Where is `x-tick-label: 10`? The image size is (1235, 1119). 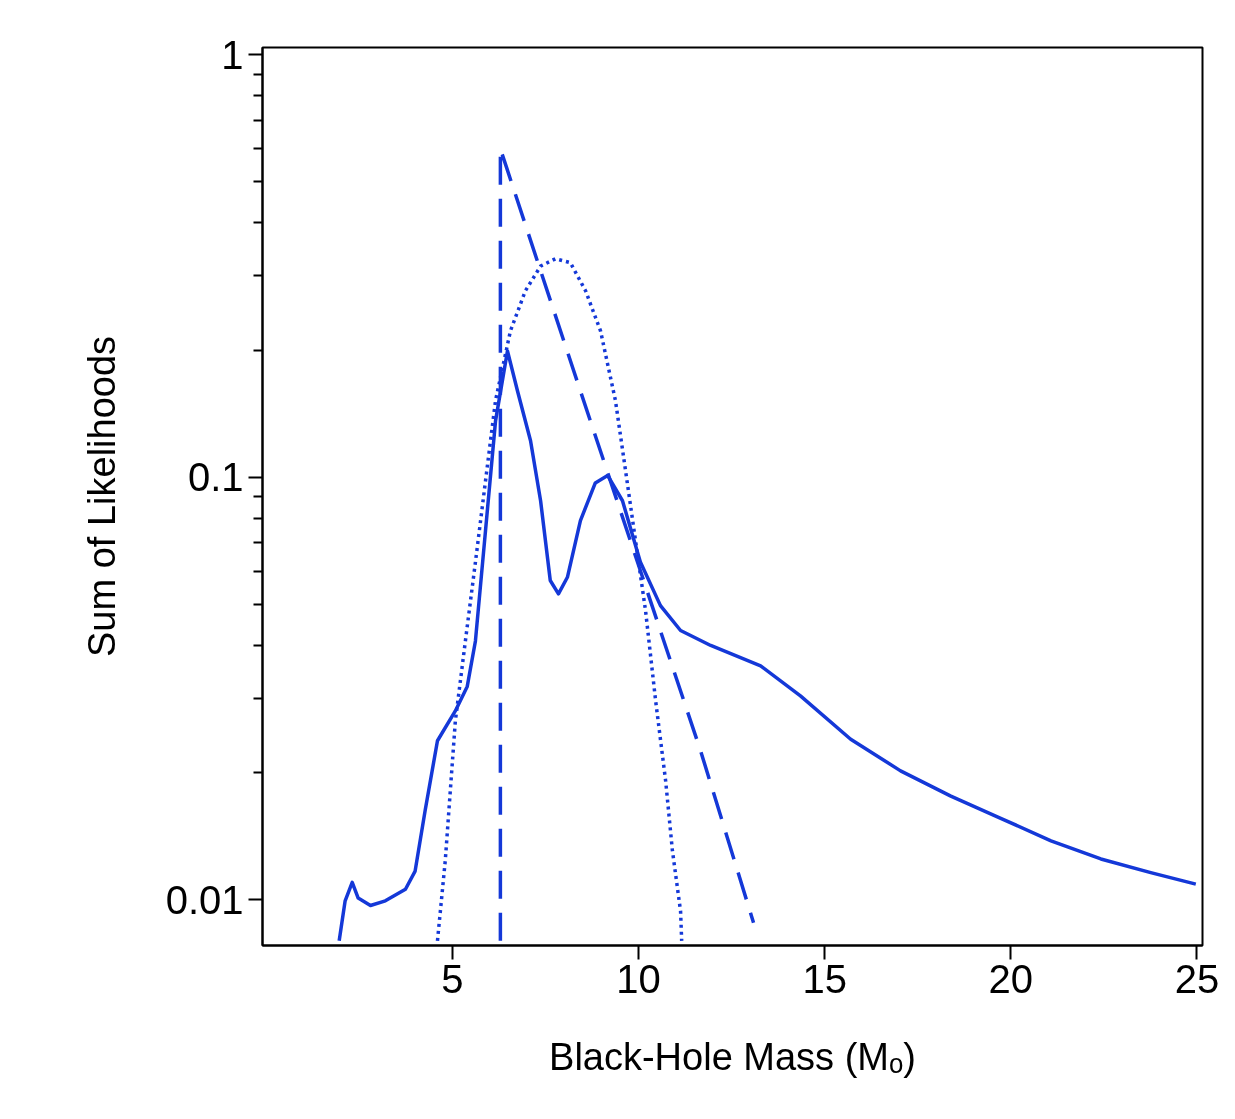
x-tick-label: 10 is located at coordinates (638, 978).